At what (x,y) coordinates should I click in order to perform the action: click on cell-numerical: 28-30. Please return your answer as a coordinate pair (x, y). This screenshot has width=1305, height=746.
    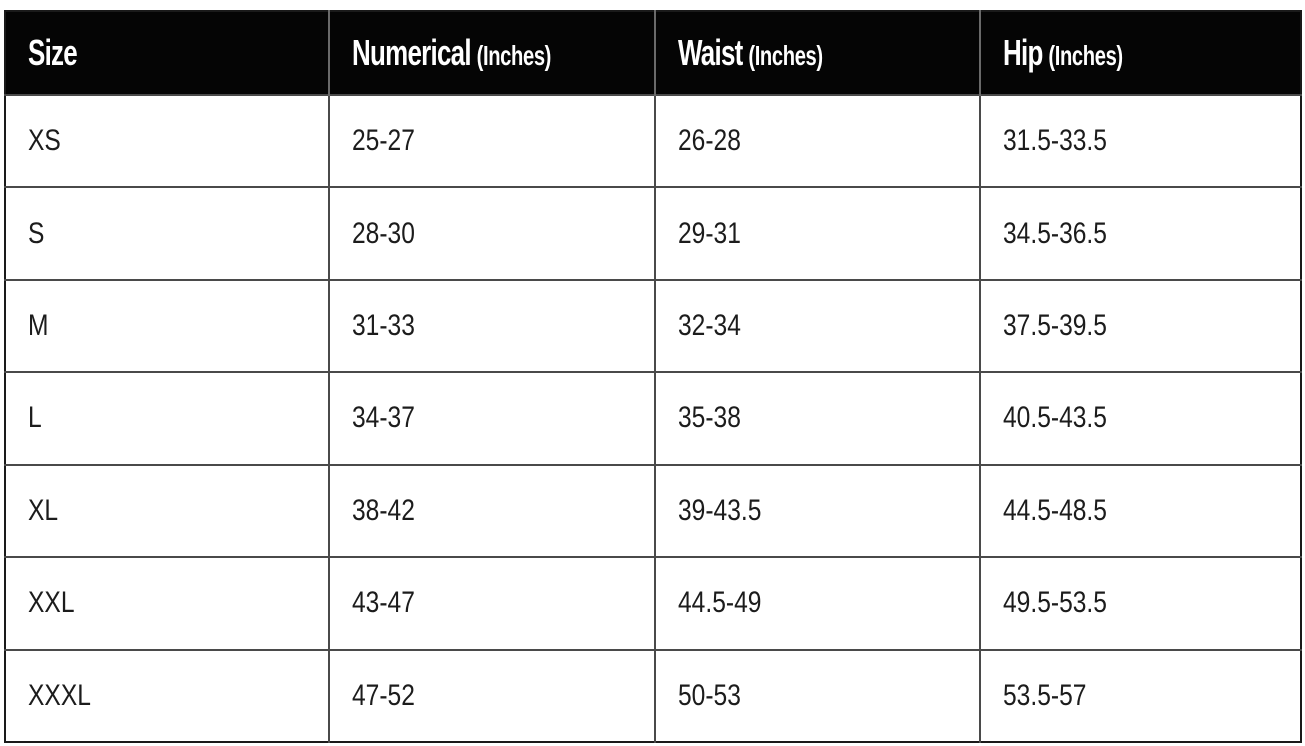
    Looking at the image, I should click on (492, 233).